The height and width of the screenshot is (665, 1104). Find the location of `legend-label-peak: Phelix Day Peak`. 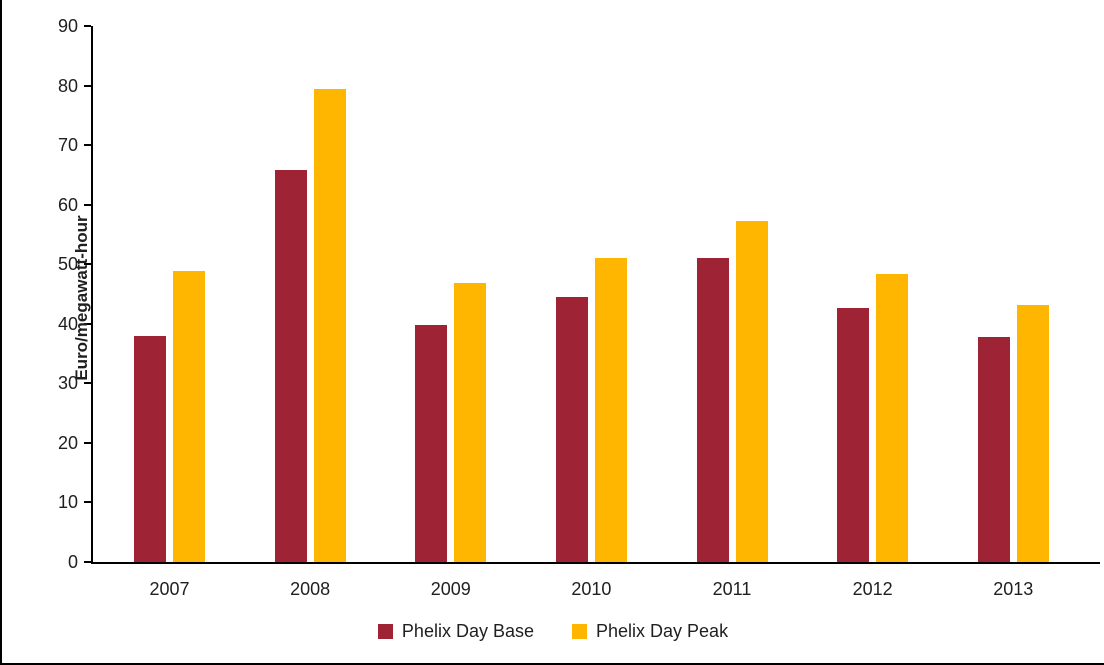

legend-label-peak: Phelix Day Peak is located at coordinates (662, 631).